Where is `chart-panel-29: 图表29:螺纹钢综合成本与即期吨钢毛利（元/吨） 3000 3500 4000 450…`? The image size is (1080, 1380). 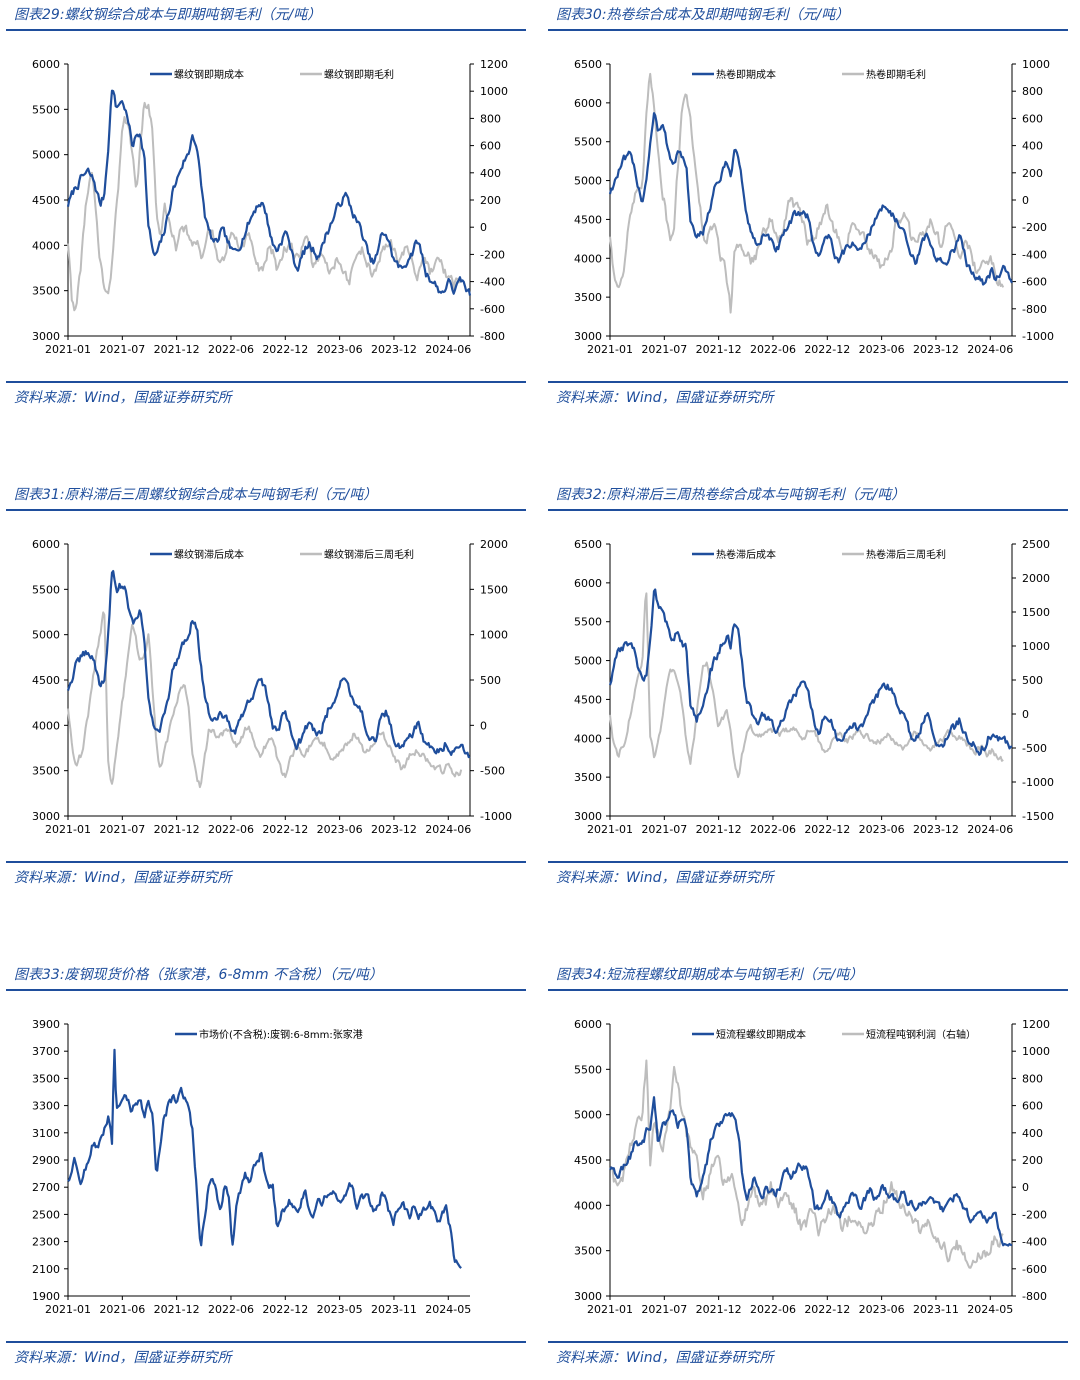 chart-panel-29: 图表29:螺纹钢综合成本与即期吨钢毛利（元/吨） 3000 3500 4000 450… is located at coordinates (266, 210).